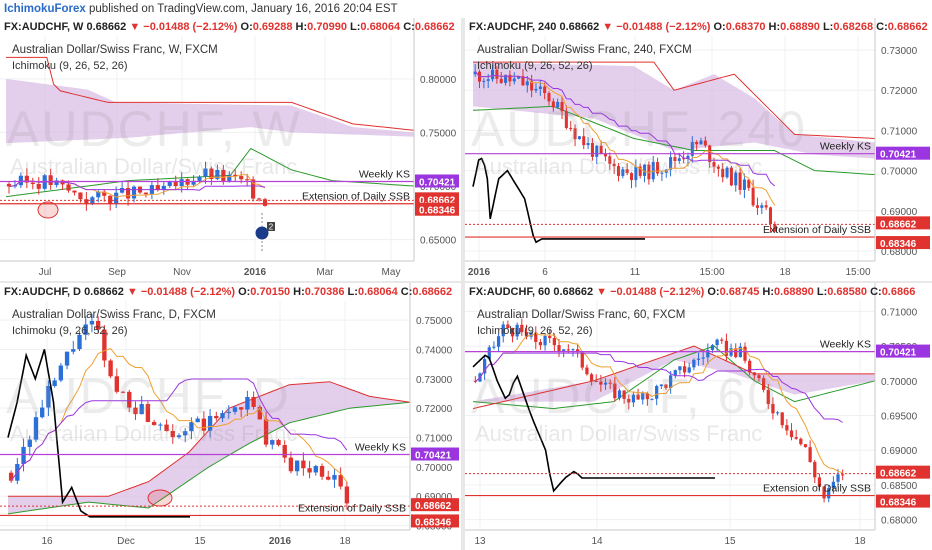 The height and width of the screenshot is (550, 932). What do you see at coordinates (42, 292) in the screenshot?
I see `ohlc-symbol: FX:AUDCHF, D` at bounding box center [42, 292].